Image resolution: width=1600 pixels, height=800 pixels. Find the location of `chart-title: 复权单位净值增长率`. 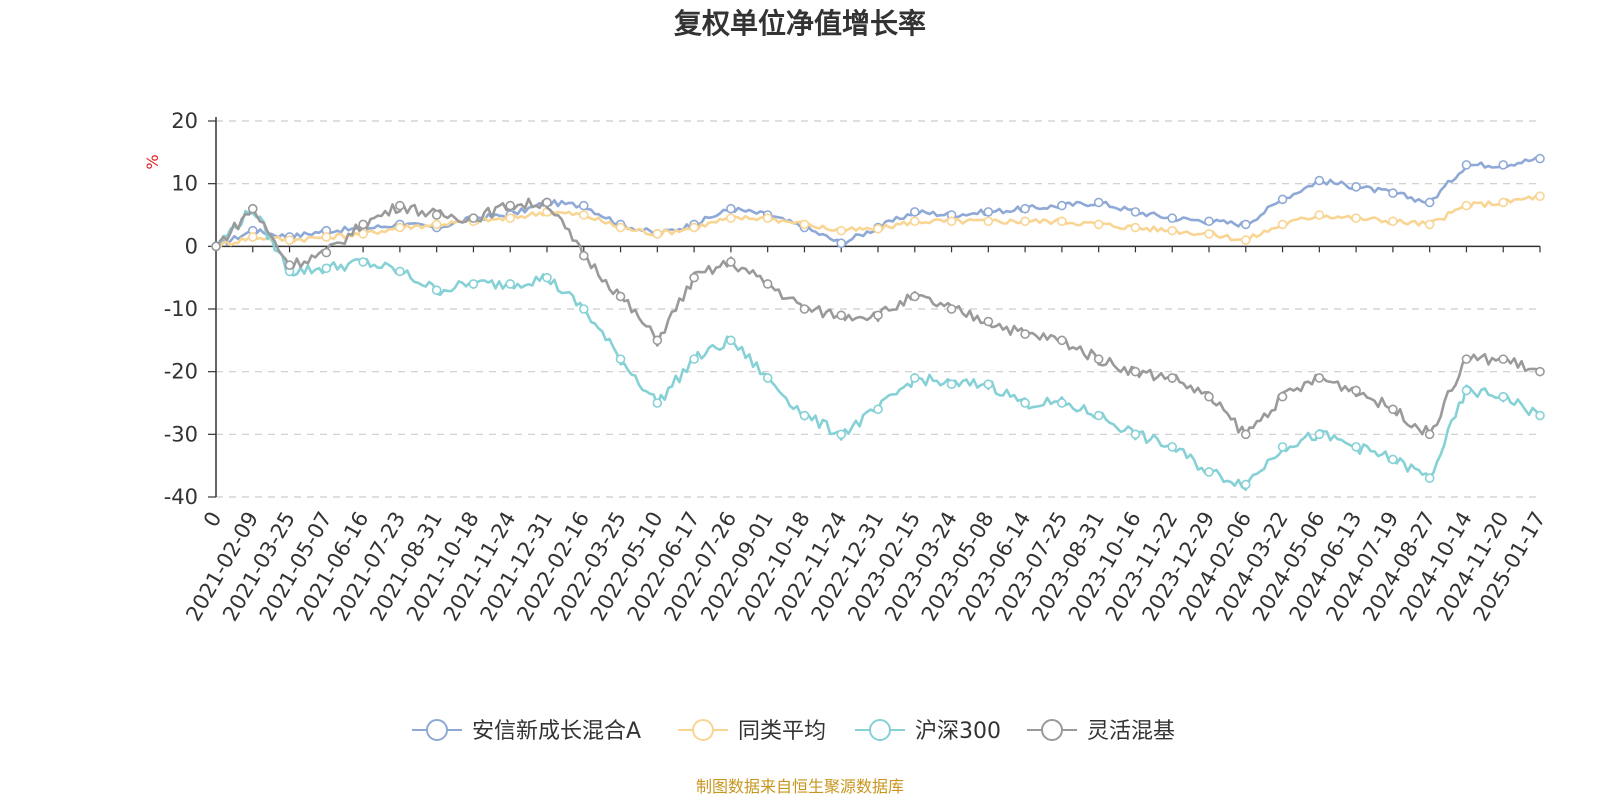

chart-title: 复权单位净值增长率 is located at coordinates (800, 23).